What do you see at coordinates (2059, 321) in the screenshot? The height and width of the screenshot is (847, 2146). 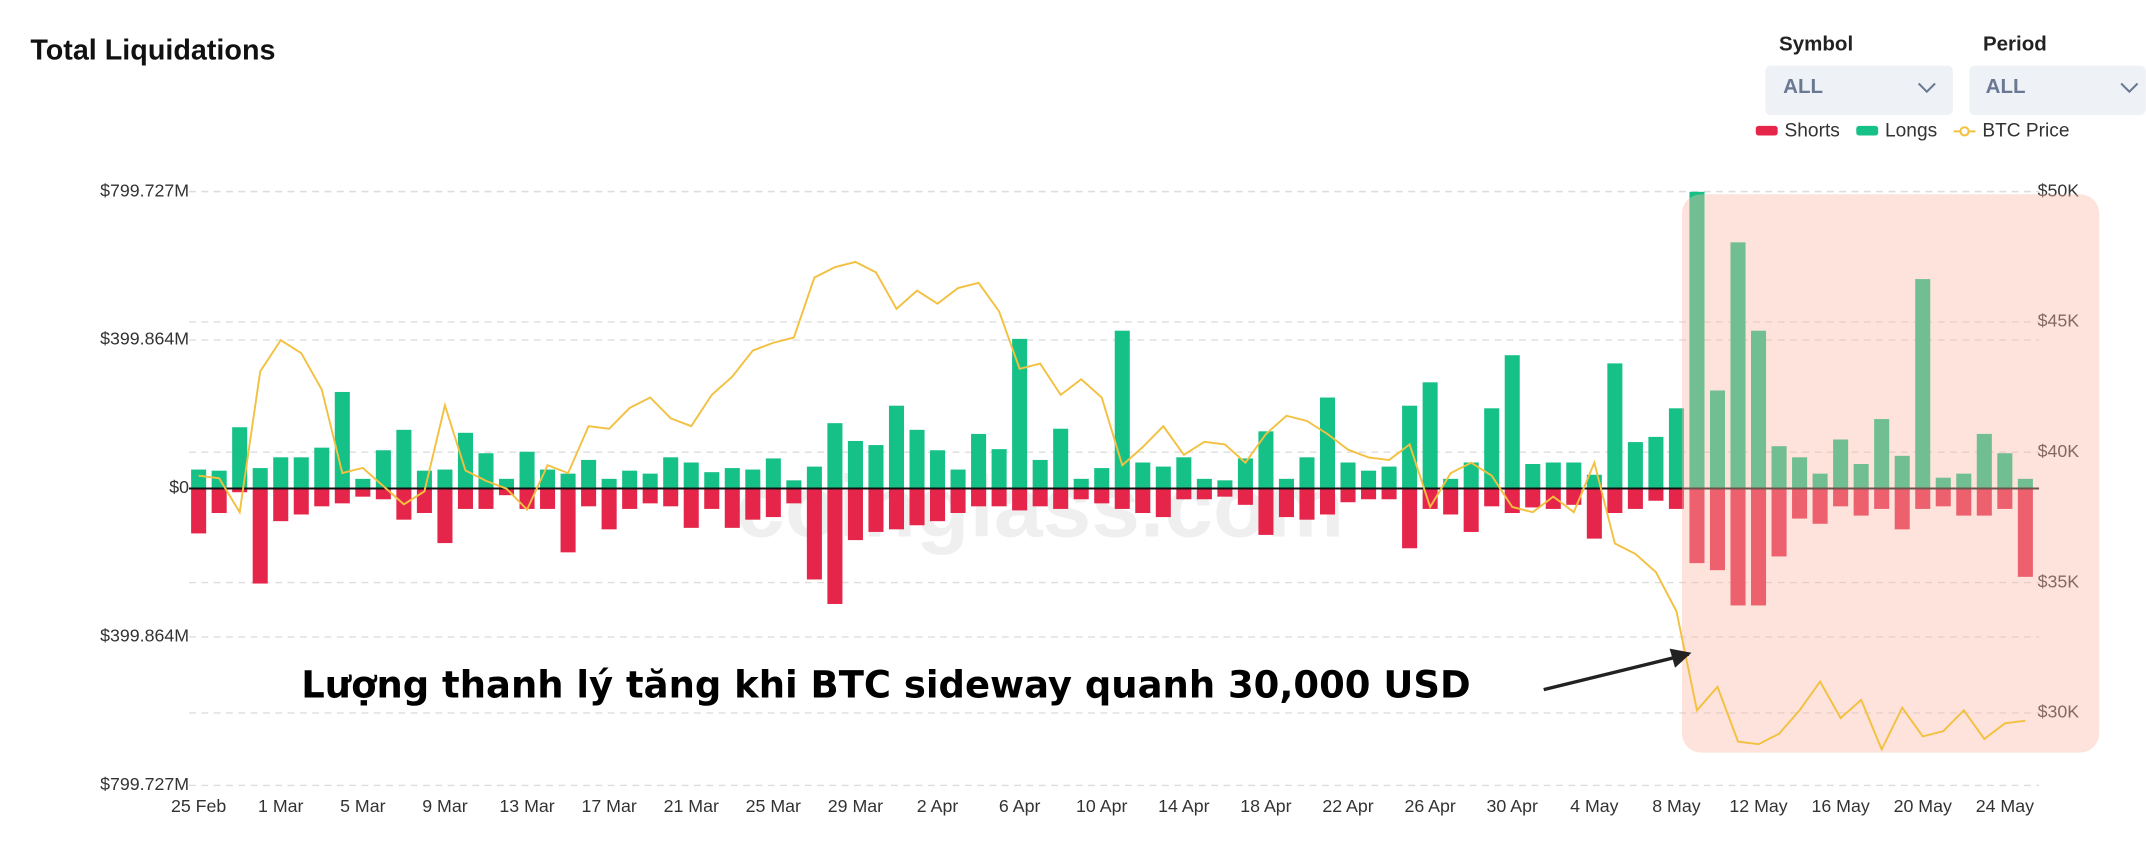 I see `y2-tick-label: $45K` at bounding box center [2059, 321].